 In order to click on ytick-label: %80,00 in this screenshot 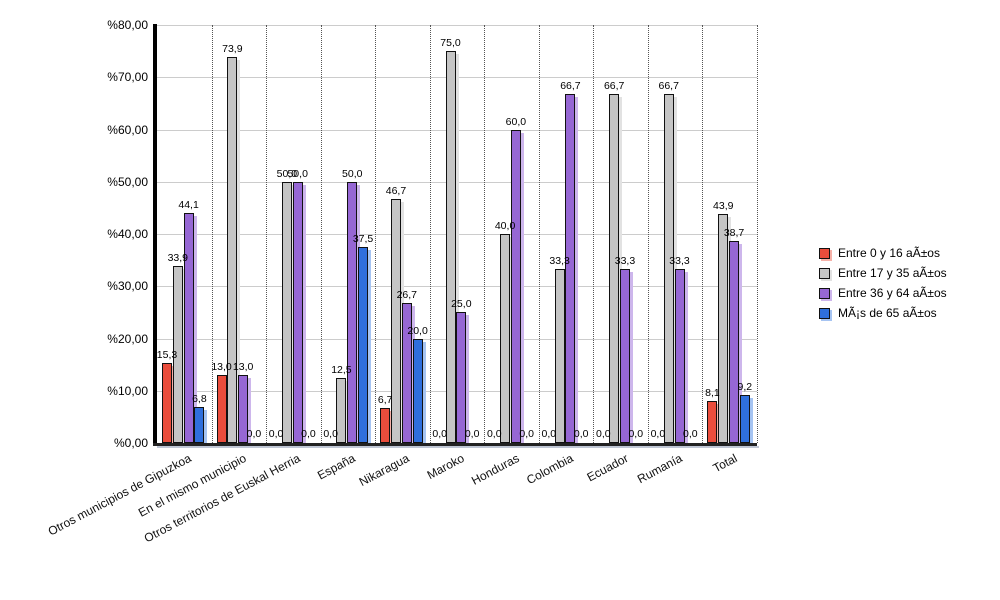, I will do `click(127, 25)`.